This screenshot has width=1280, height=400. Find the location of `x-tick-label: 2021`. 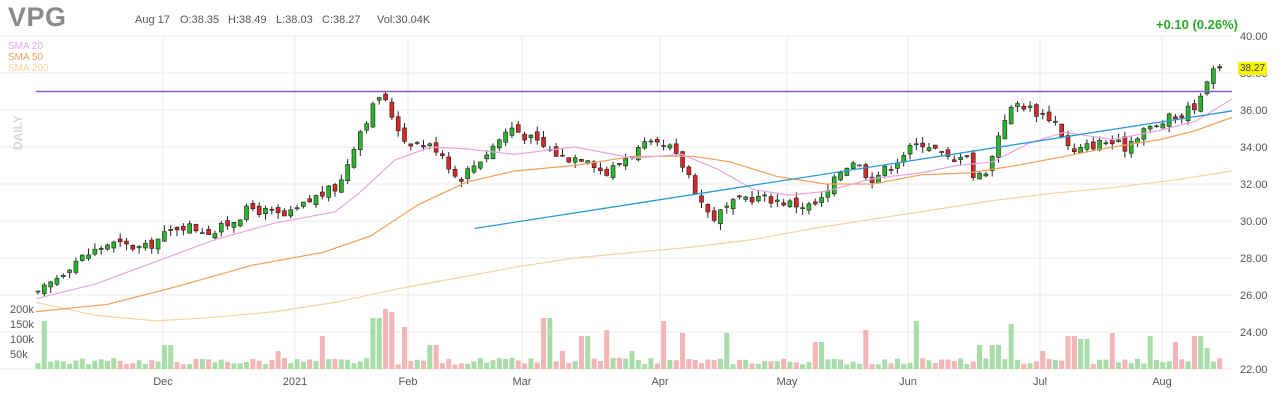

x-tick-label: 2021 is located at coordinates (295, 382).